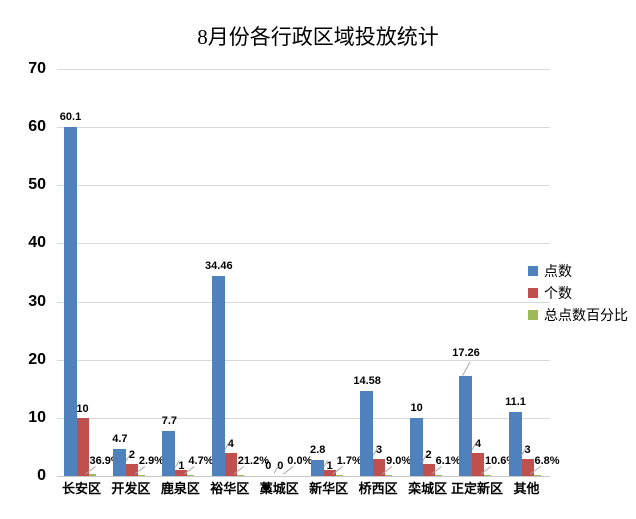 This screenshot has width=636, height=519. Describe the element at coordinates (169, 421) in the screenshot. I see `label-points-2: 7.7` at that location.